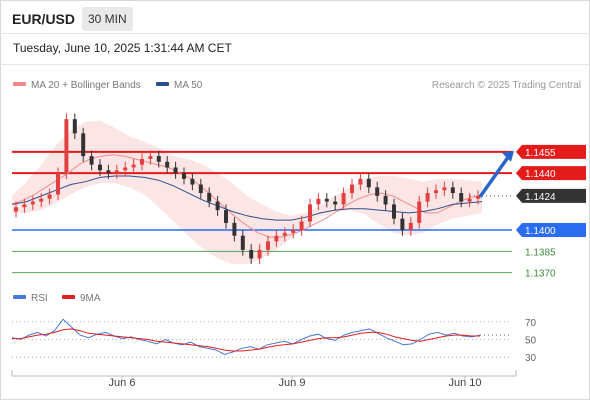 Image resolution: width=590 pixels, height=400 pixels. Describe the element at coordinates (494, 176) in the screenshot. I see `forecast-arrow` at that location.